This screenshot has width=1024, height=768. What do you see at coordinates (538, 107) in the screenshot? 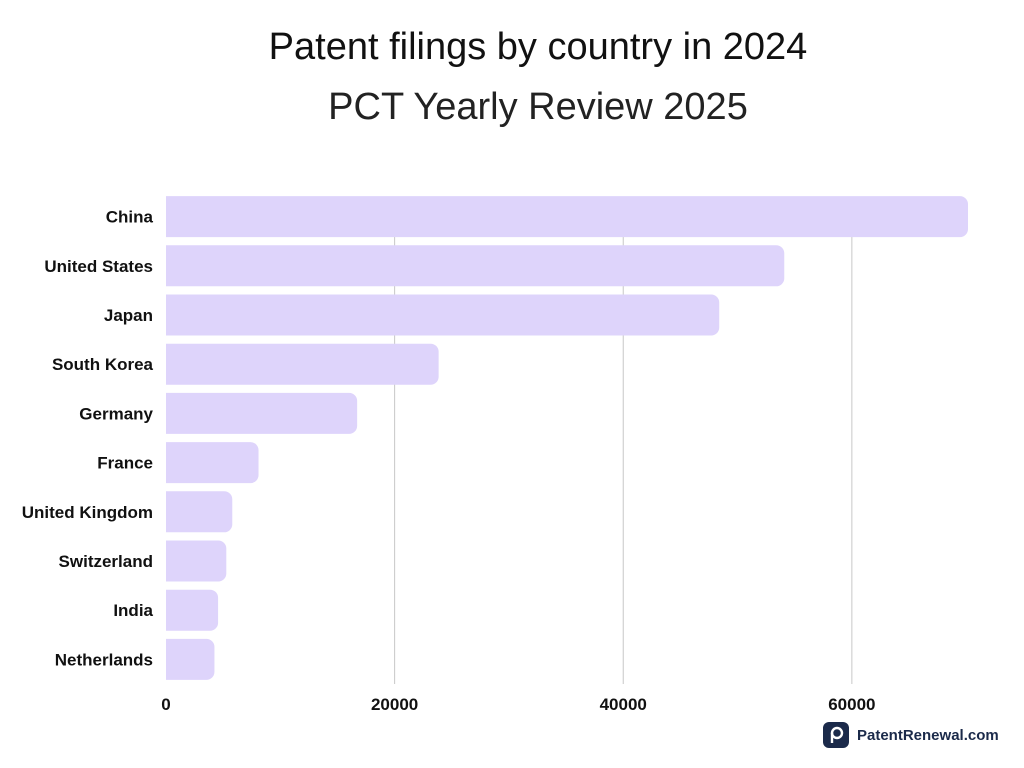
I see `chart-subtitle: PCT Yearly Review 2025` at bounding box center [538, 107].